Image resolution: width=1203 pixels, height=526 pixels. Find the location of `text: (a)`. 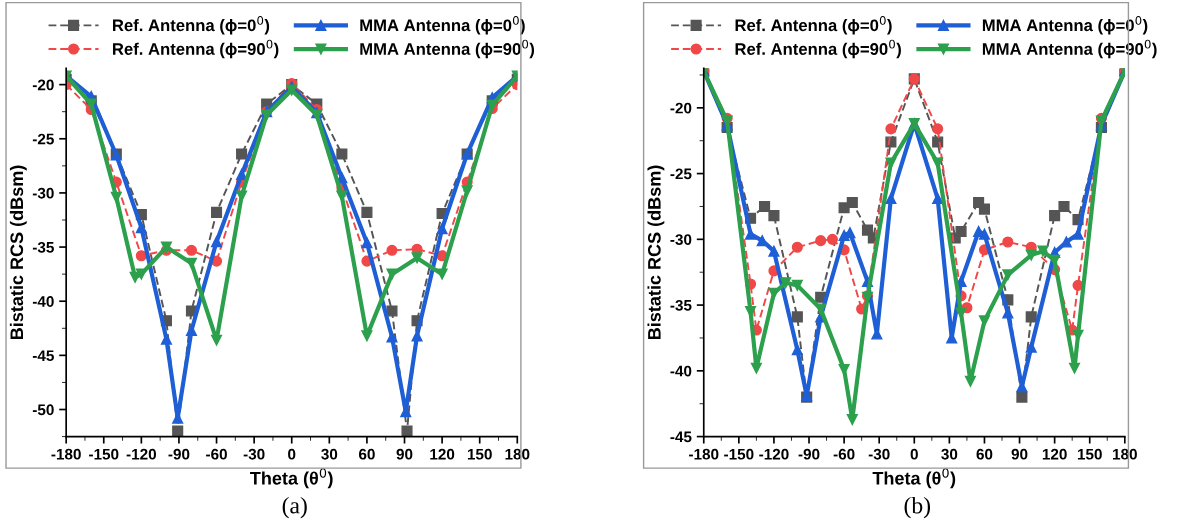

text: (a) is located at coordinates (294, 507).